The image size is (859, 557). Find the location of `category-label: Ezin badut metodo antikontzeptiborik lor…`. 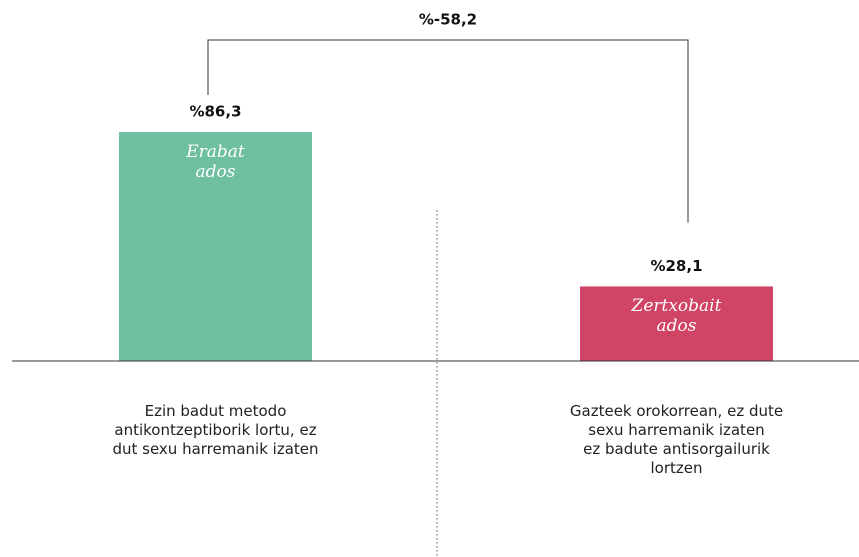

category-label: Ezin badut metodo antikontzeptiborik lor… is located at coordinates (215, 430).